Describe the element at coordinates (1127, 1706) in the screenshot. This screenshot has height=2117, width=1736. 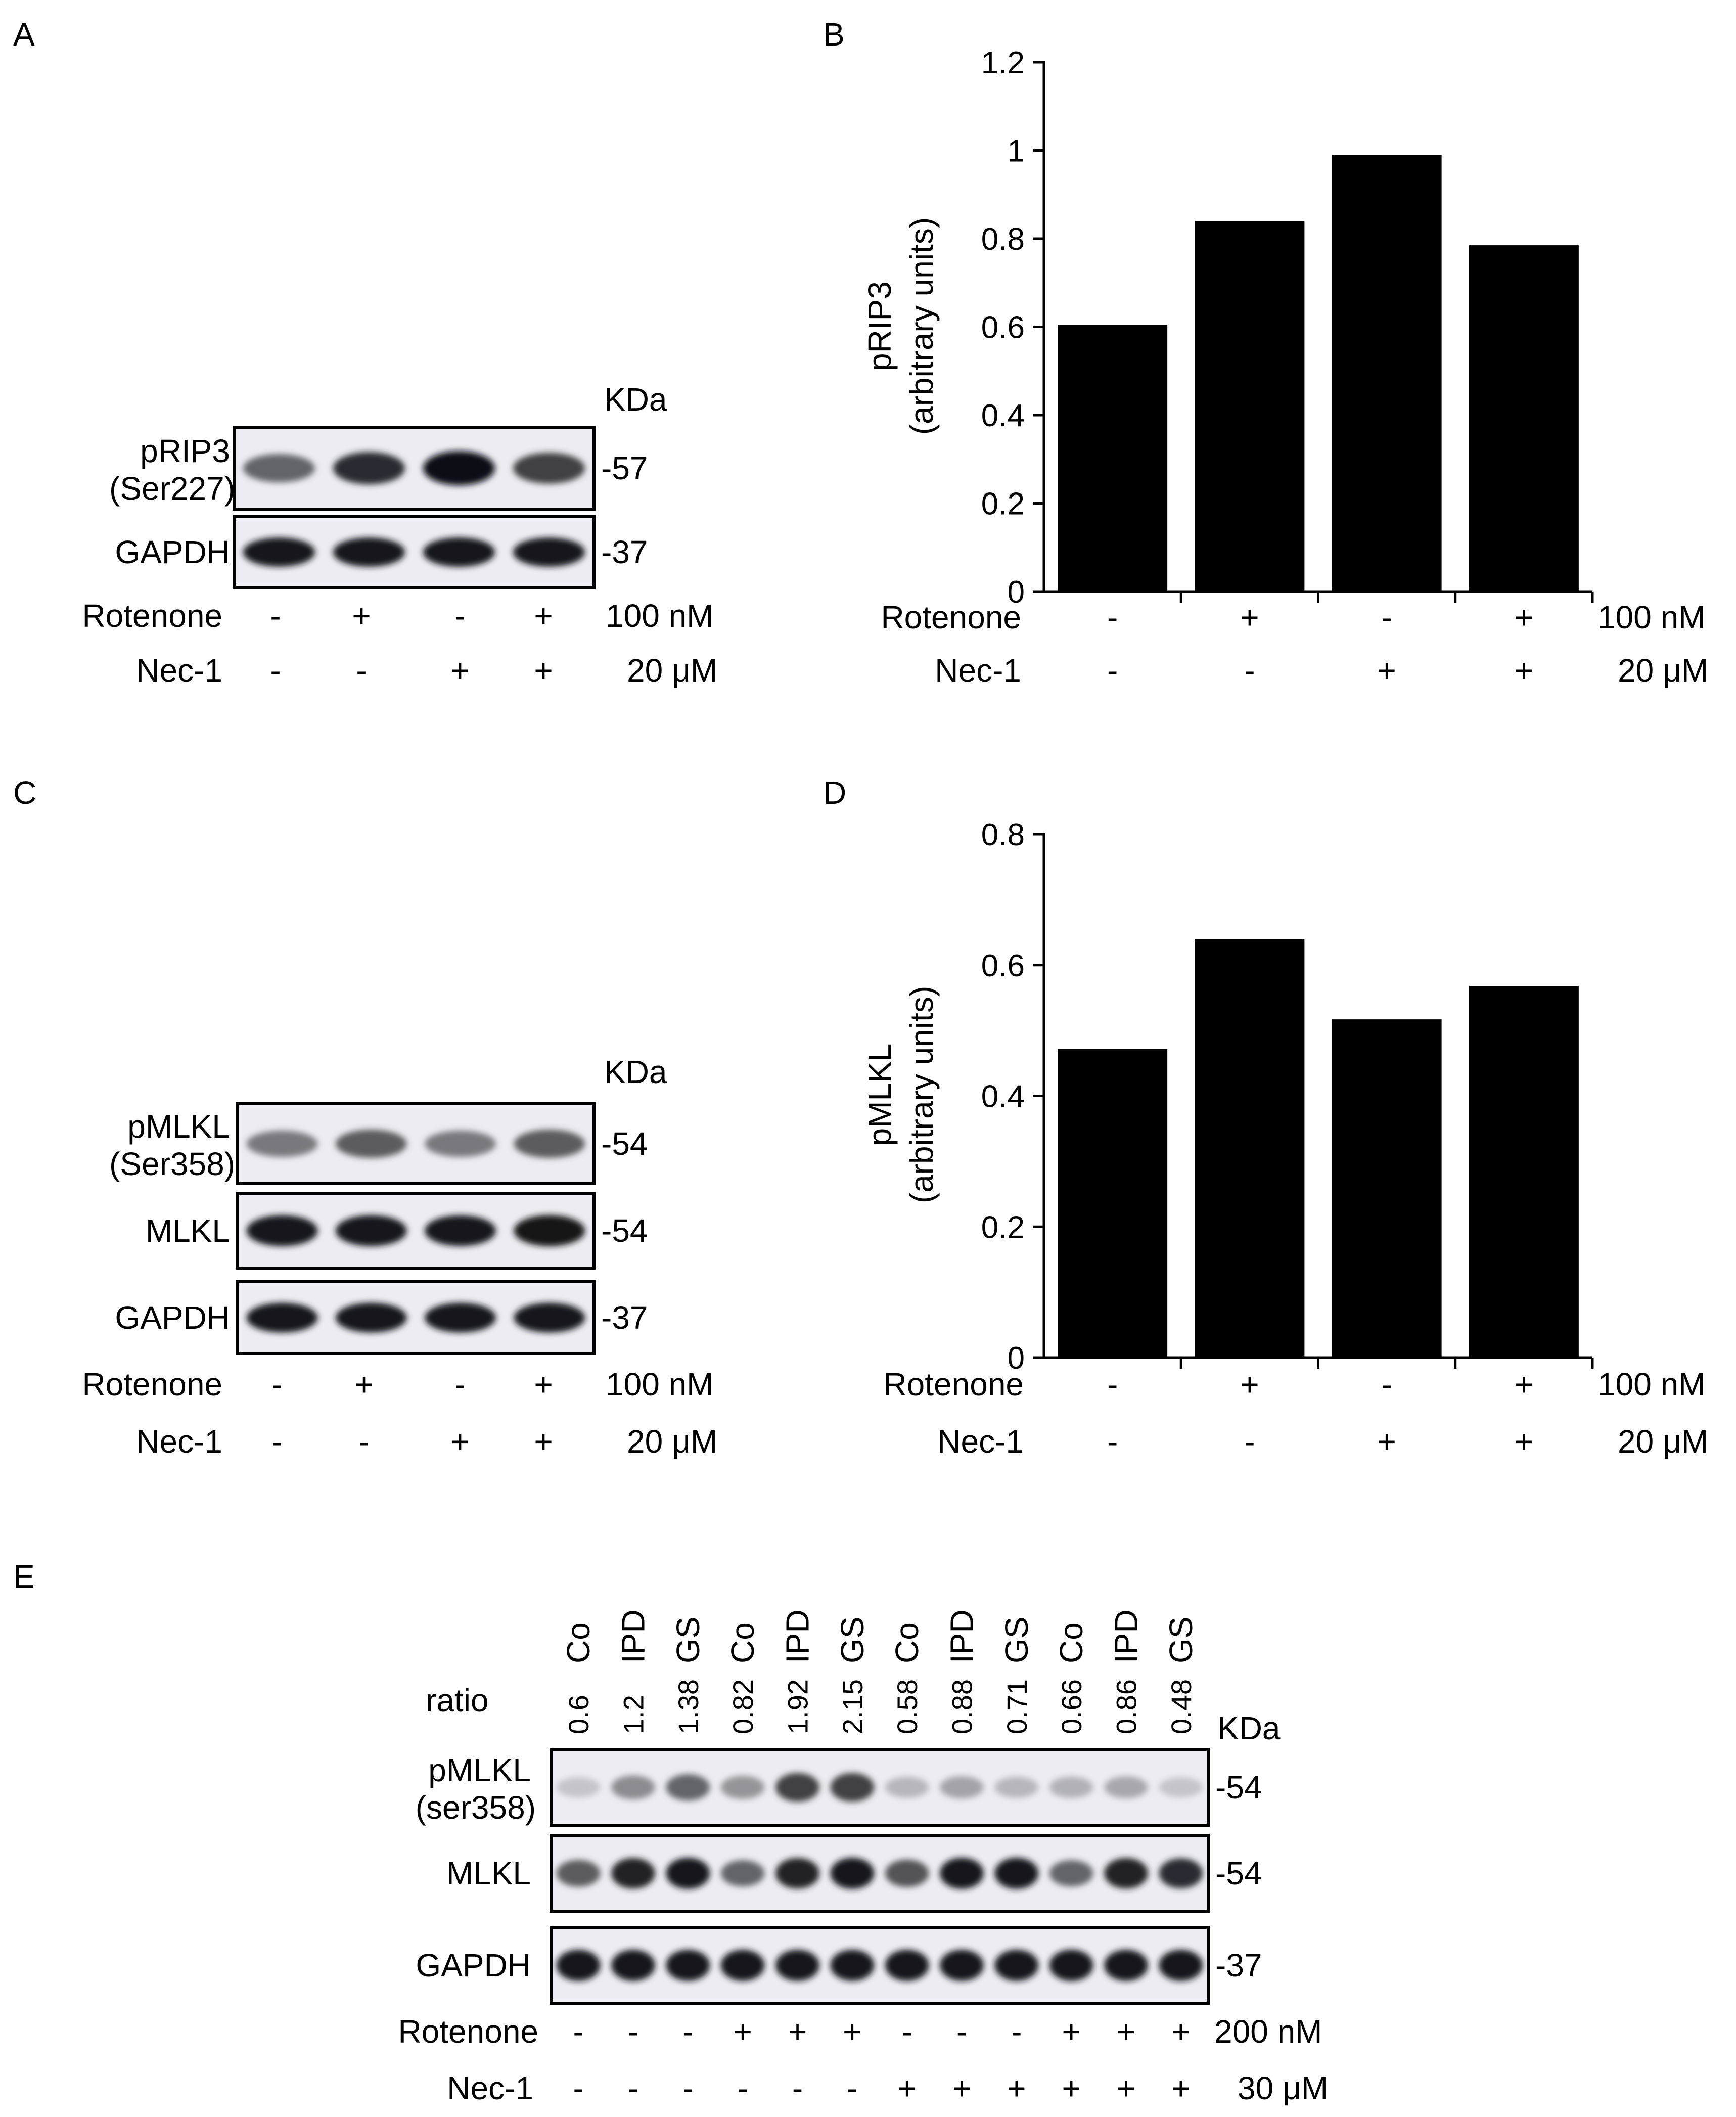
I see `ratio-value: 0.86` at that location.